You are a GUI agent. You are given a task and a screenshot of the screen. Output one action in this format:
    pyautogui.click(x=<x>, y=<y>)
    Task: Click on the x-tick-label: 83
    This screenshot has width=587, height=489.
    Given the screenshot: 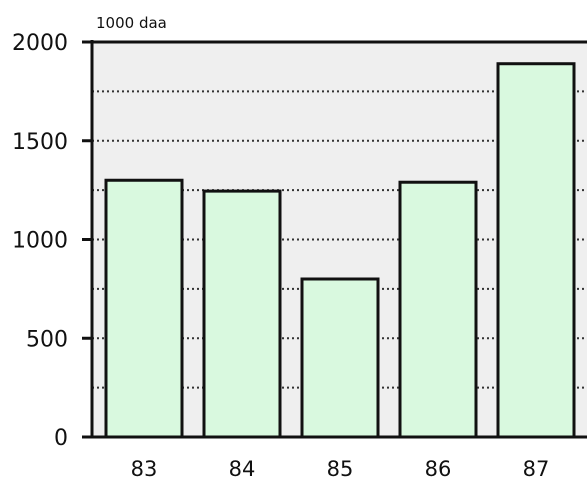 What is the action you would take?
    pyautogui.click(x=144, y=469)
    